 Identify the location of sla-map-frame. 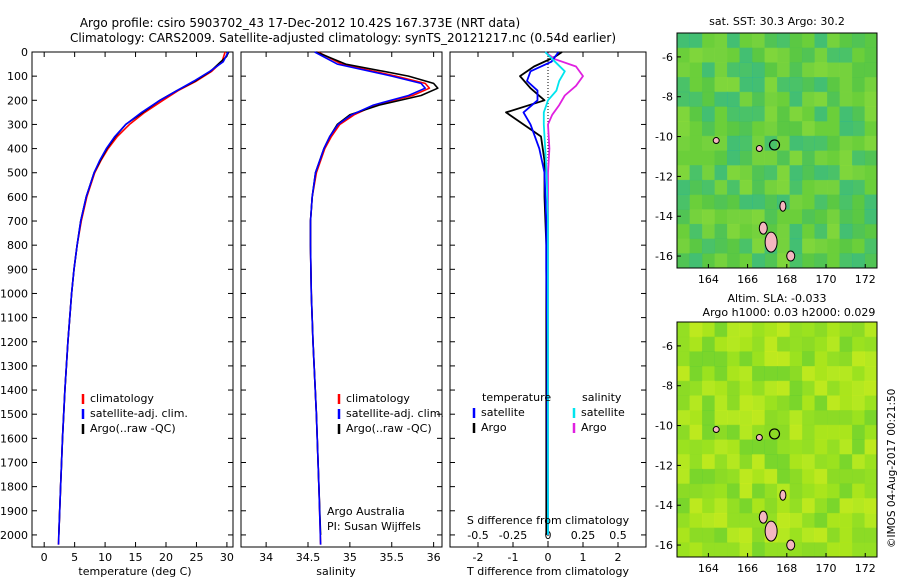
(777, 439).